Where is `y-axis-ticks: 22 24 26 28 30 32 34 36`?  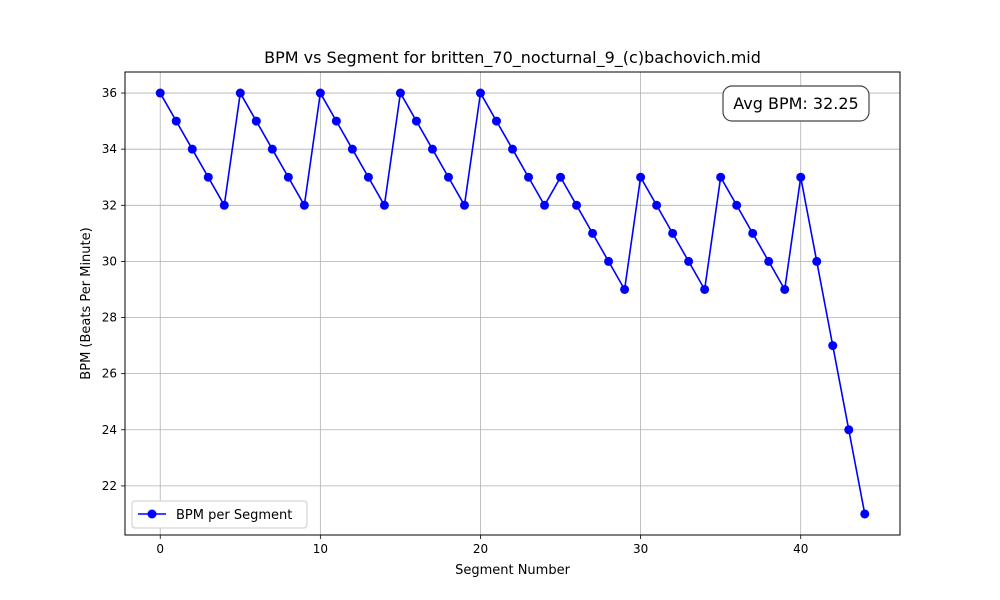 y-axis-ticks: 22 24 26 28 30 32 34 36 is located at coordinates (113, 289).